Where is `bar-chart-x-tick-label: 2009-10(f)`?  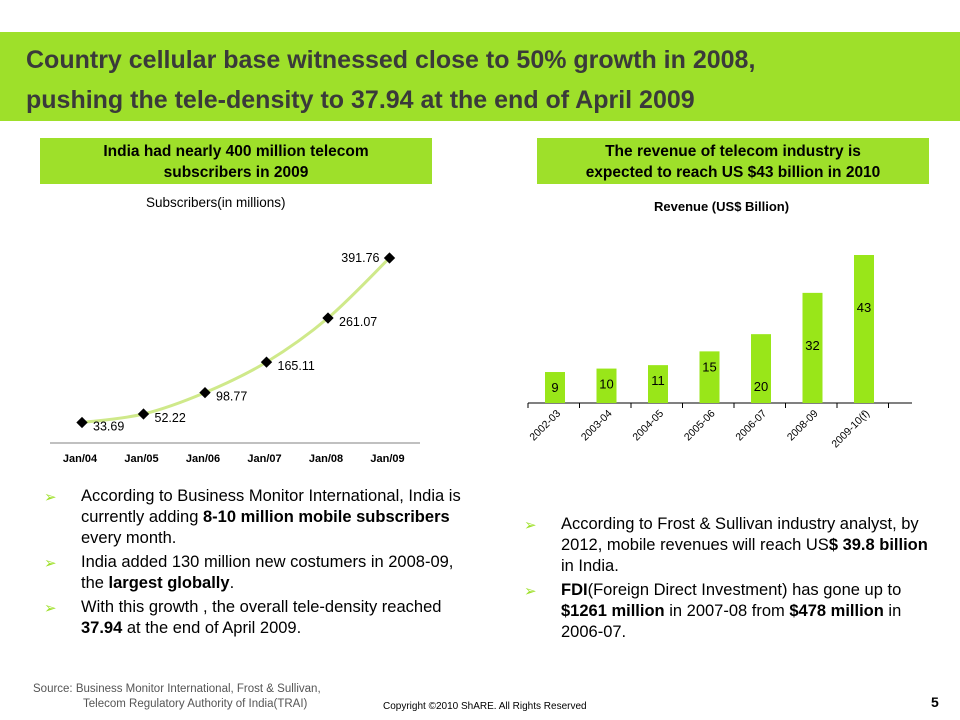
bar-chart-x-tick-label: 2009-10(f) is located at coordinates (850, 429).